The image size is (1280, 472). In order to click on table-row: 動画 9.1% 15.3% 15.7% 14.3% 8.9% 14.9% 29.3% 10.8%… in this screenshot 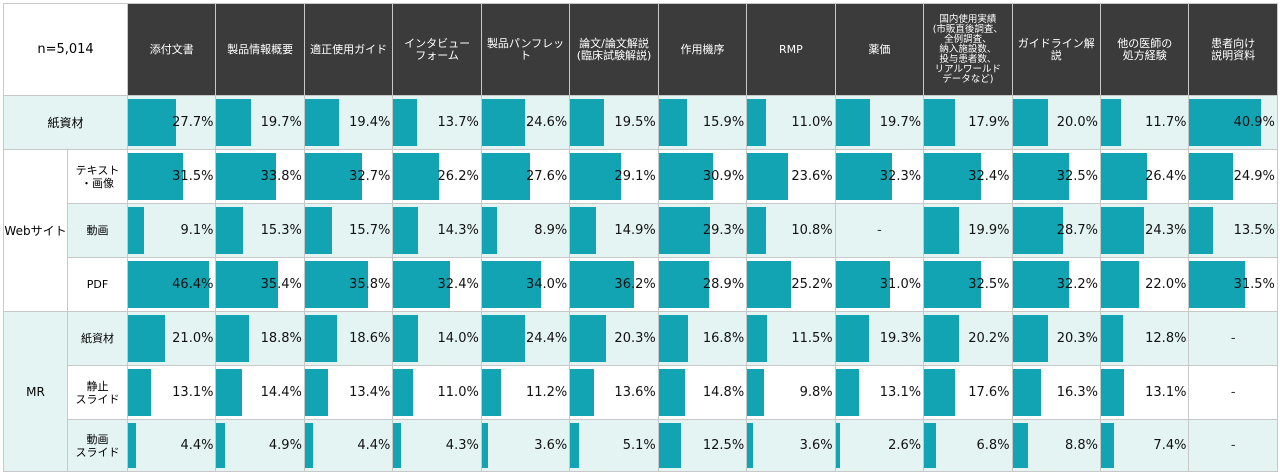, I will do `click(641, 230)`.